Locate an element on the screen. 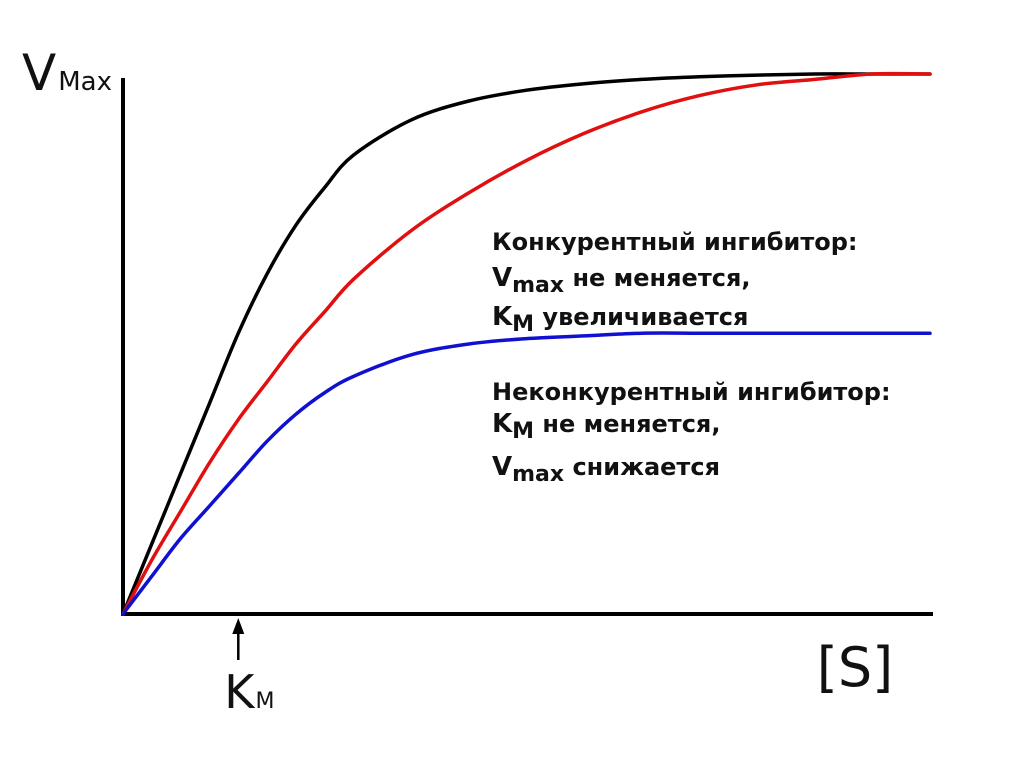  annotation-noncompetitive-line-2-main: V is located at coordinates (502, 467).